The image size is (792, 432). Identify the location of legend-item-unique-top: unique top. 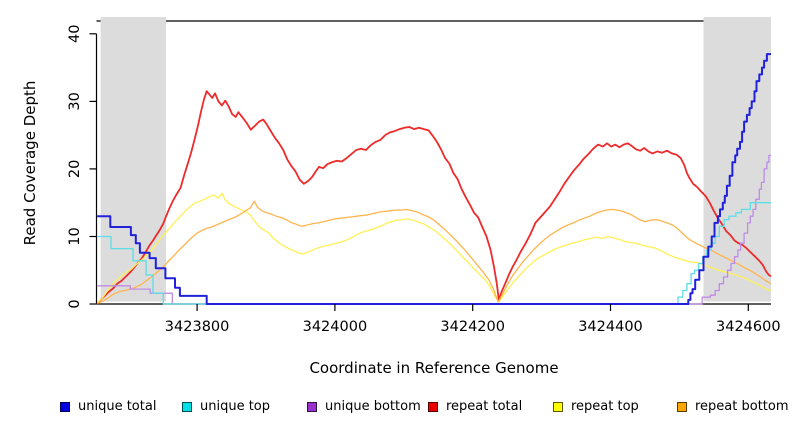
(226, 406).